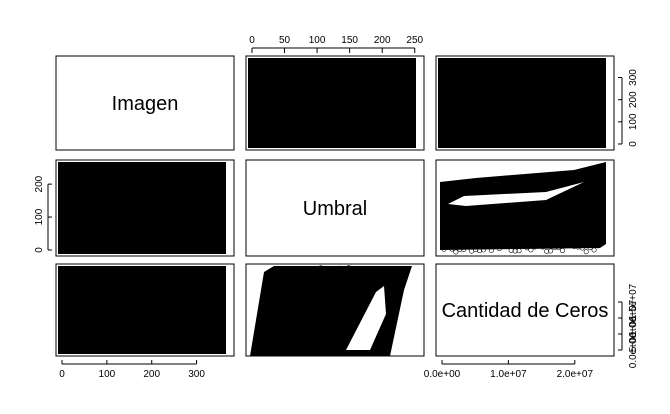 This screenshot has height=414, width=670. What do you see at coordinates (516, 194) in the screenshot?
I see `scatter-gap-umbral-vs-ceros` at bounding box center [516, 194].